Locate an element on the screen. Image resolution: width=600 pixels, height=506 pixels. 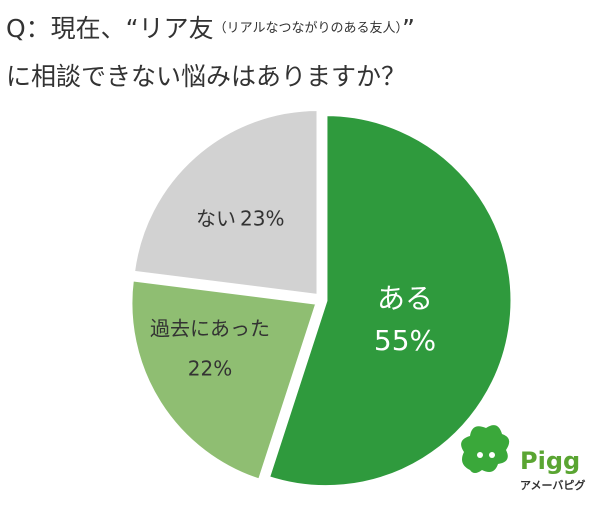
slice-value: 23% is located at coordinates (262, 219).